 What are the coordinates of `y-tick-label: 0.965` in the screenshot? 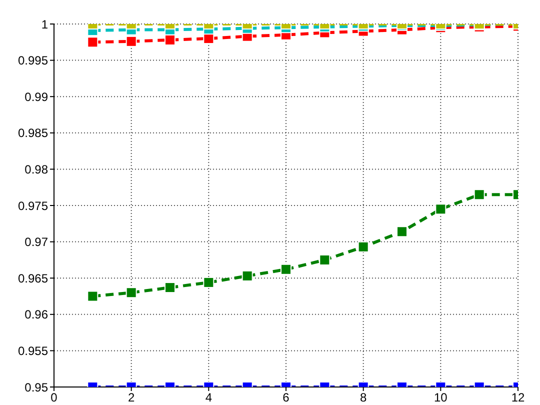 It's located at (33, 278).